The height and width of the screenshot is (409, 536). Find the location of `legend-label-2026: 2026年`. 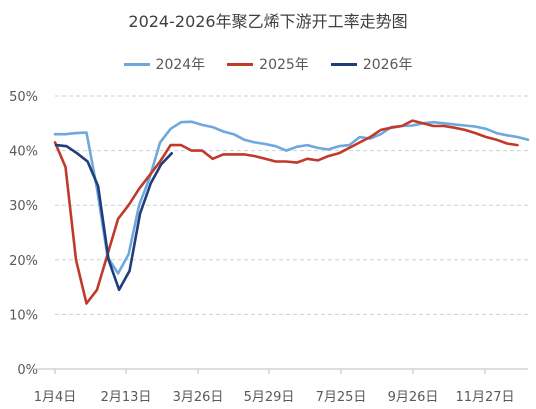

legend-label-2026: 2026年 is located at coordinates (387, 65).